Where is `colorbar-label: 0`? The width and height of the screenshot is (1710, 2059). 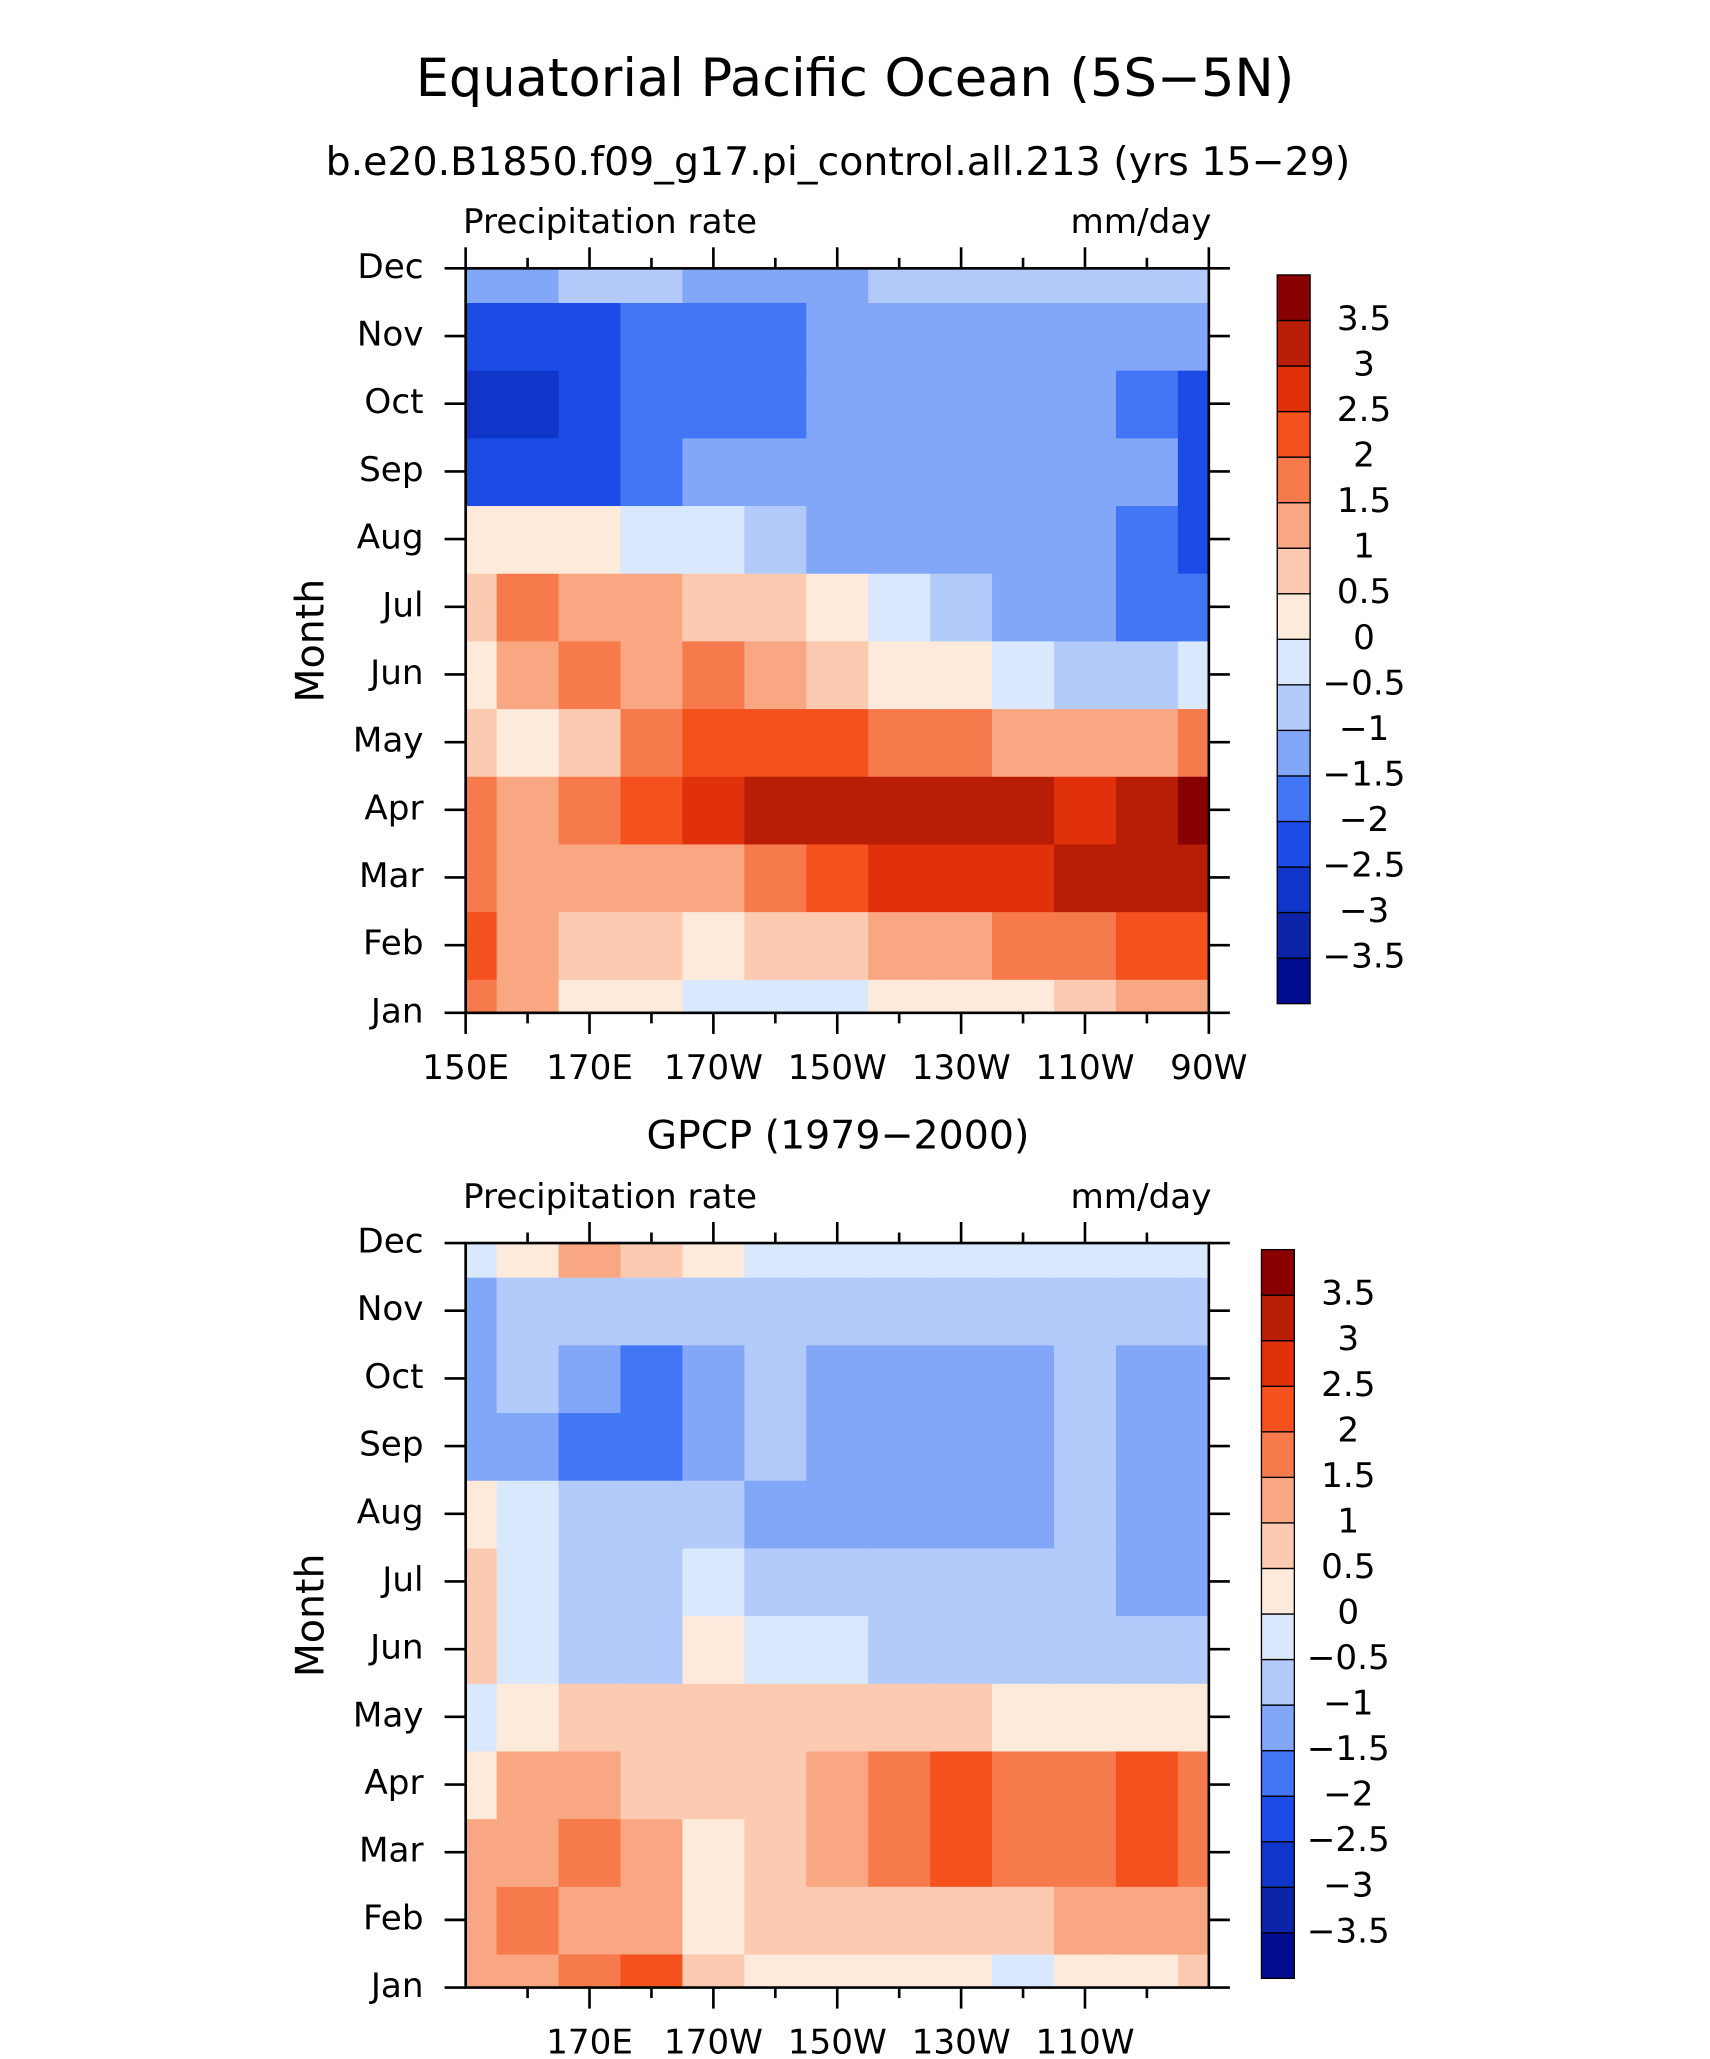
colorbar-label: 0 is located at coordinates (1364, 638).